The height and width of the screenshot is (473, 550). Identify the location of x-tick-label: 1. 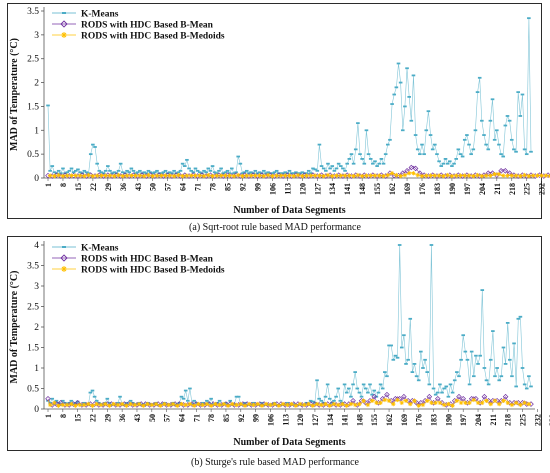
(48, 416).